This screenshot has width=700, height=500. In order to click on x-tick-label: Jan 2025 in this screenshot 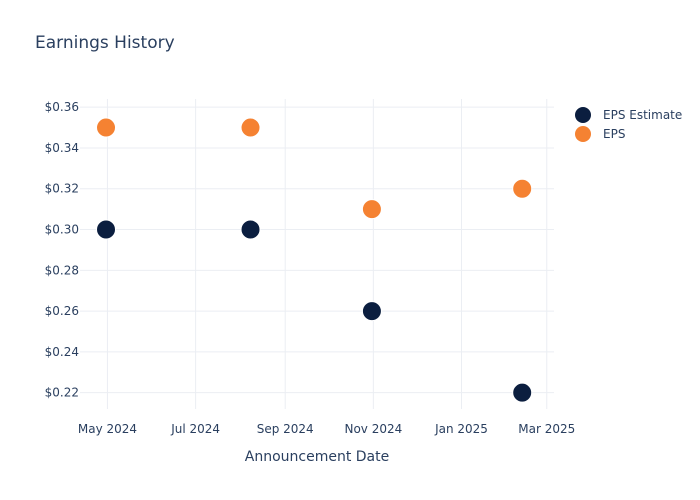, I will do `click(461, 429)`.